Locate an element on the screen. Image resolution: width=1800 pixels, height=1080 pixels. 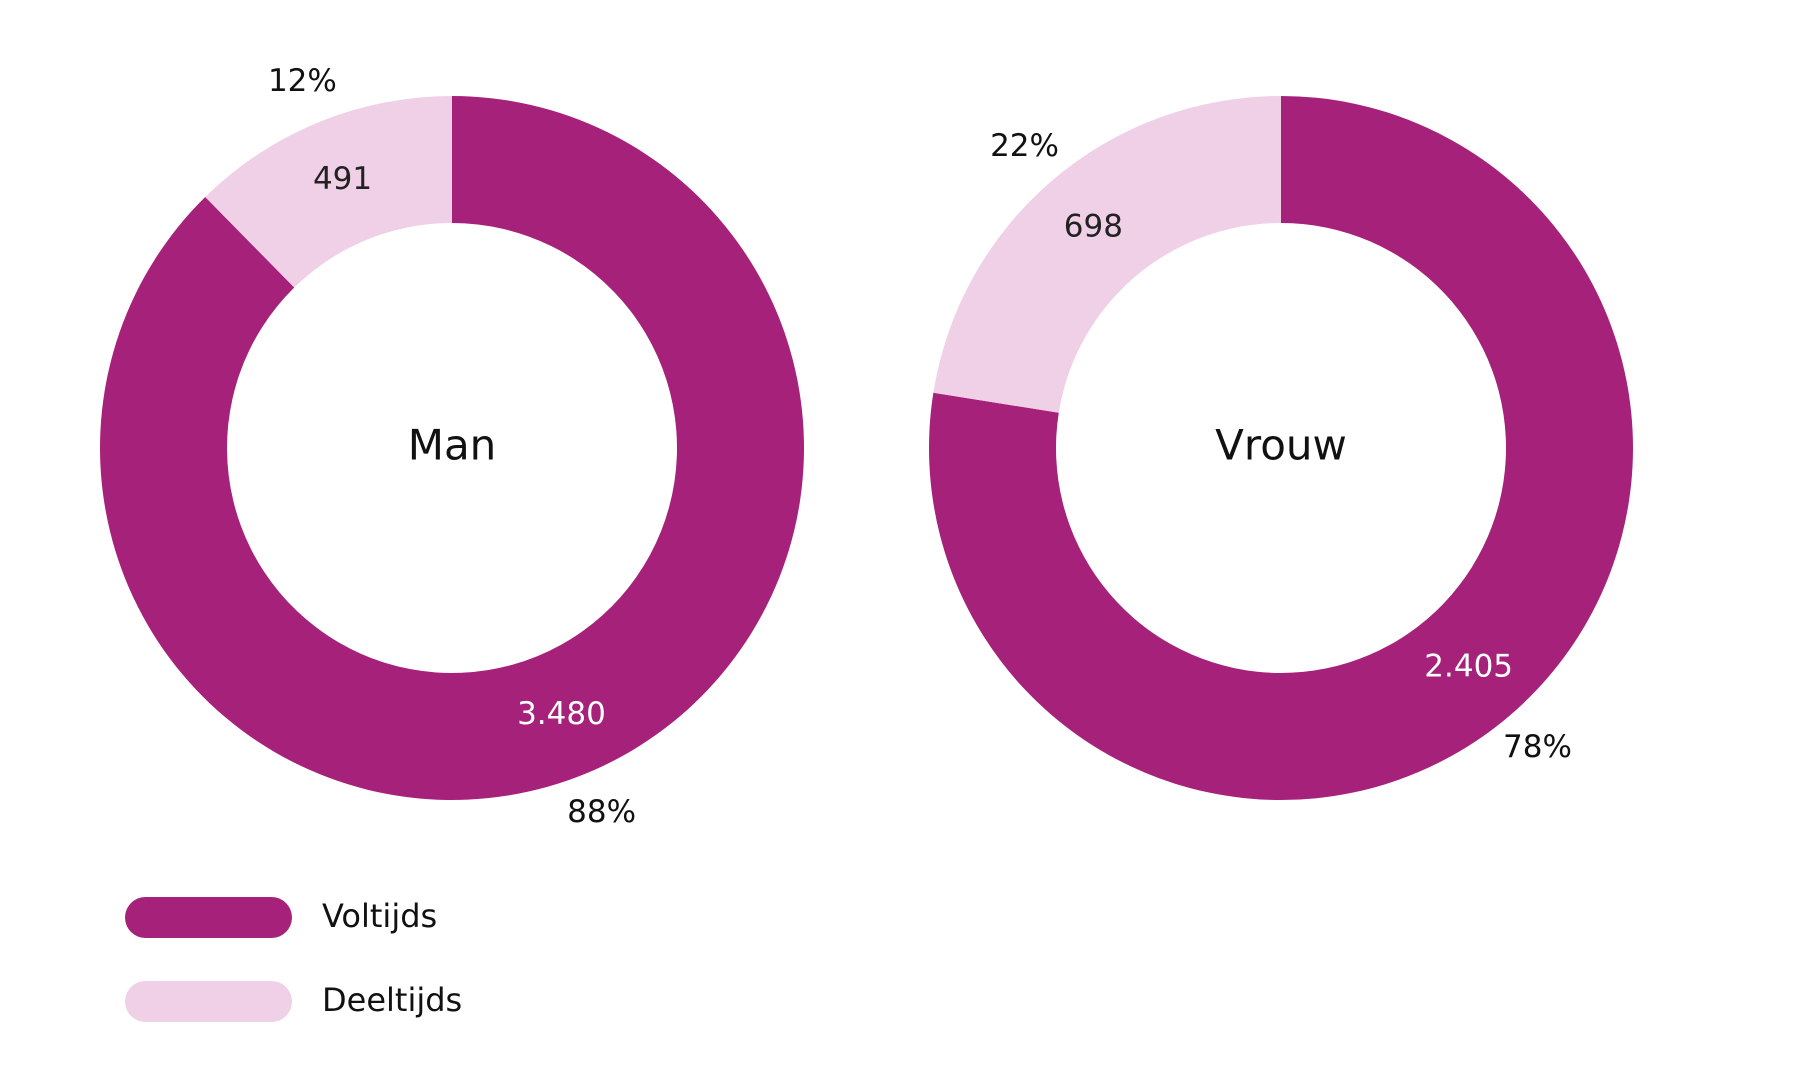
donut-title: Man is located at coordinates (452, 445).